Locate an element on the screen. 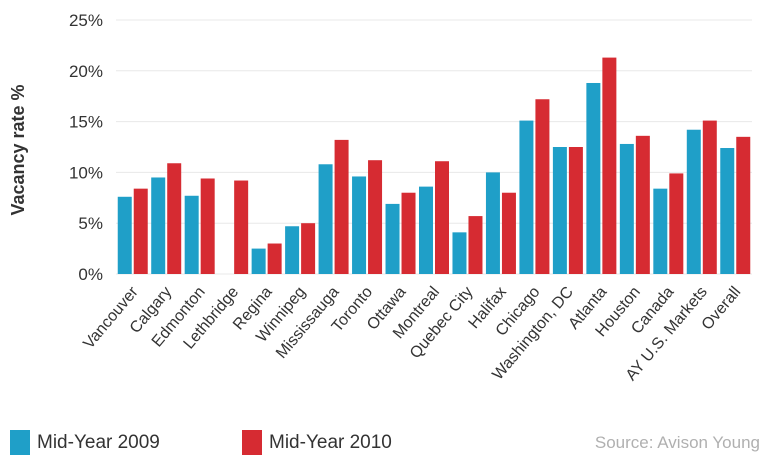 The height and width of the screenshot is (462, 769). y-axis-ticks: 0% 5% 10% 15% 20% 25% is located at coordinates (86, 147).